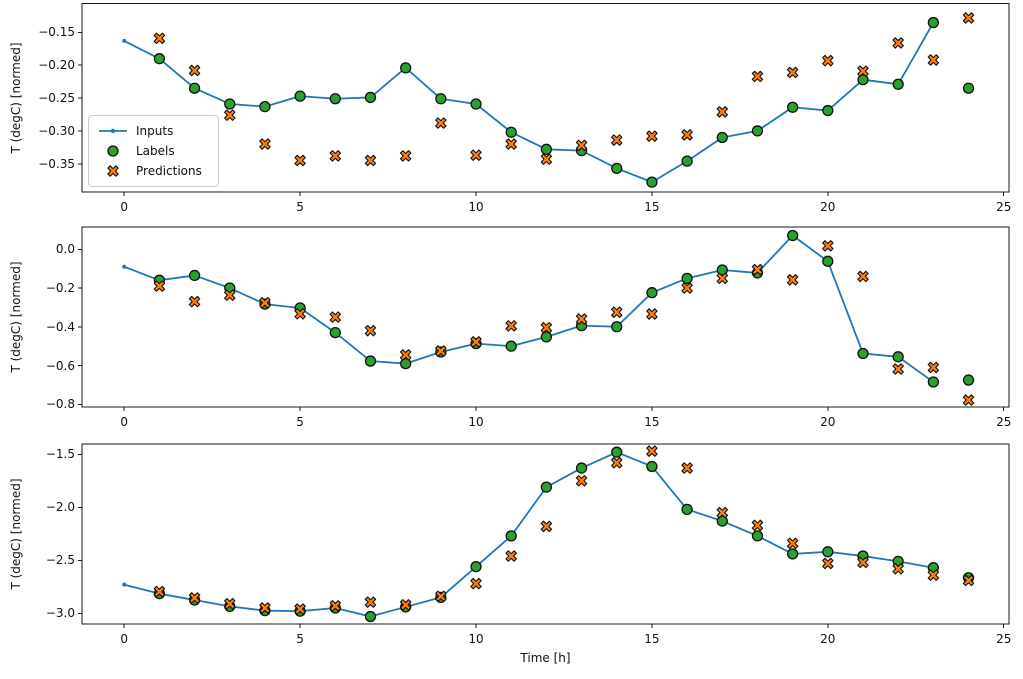  I want to click on x-tick-label: 20, so click(828, 422).